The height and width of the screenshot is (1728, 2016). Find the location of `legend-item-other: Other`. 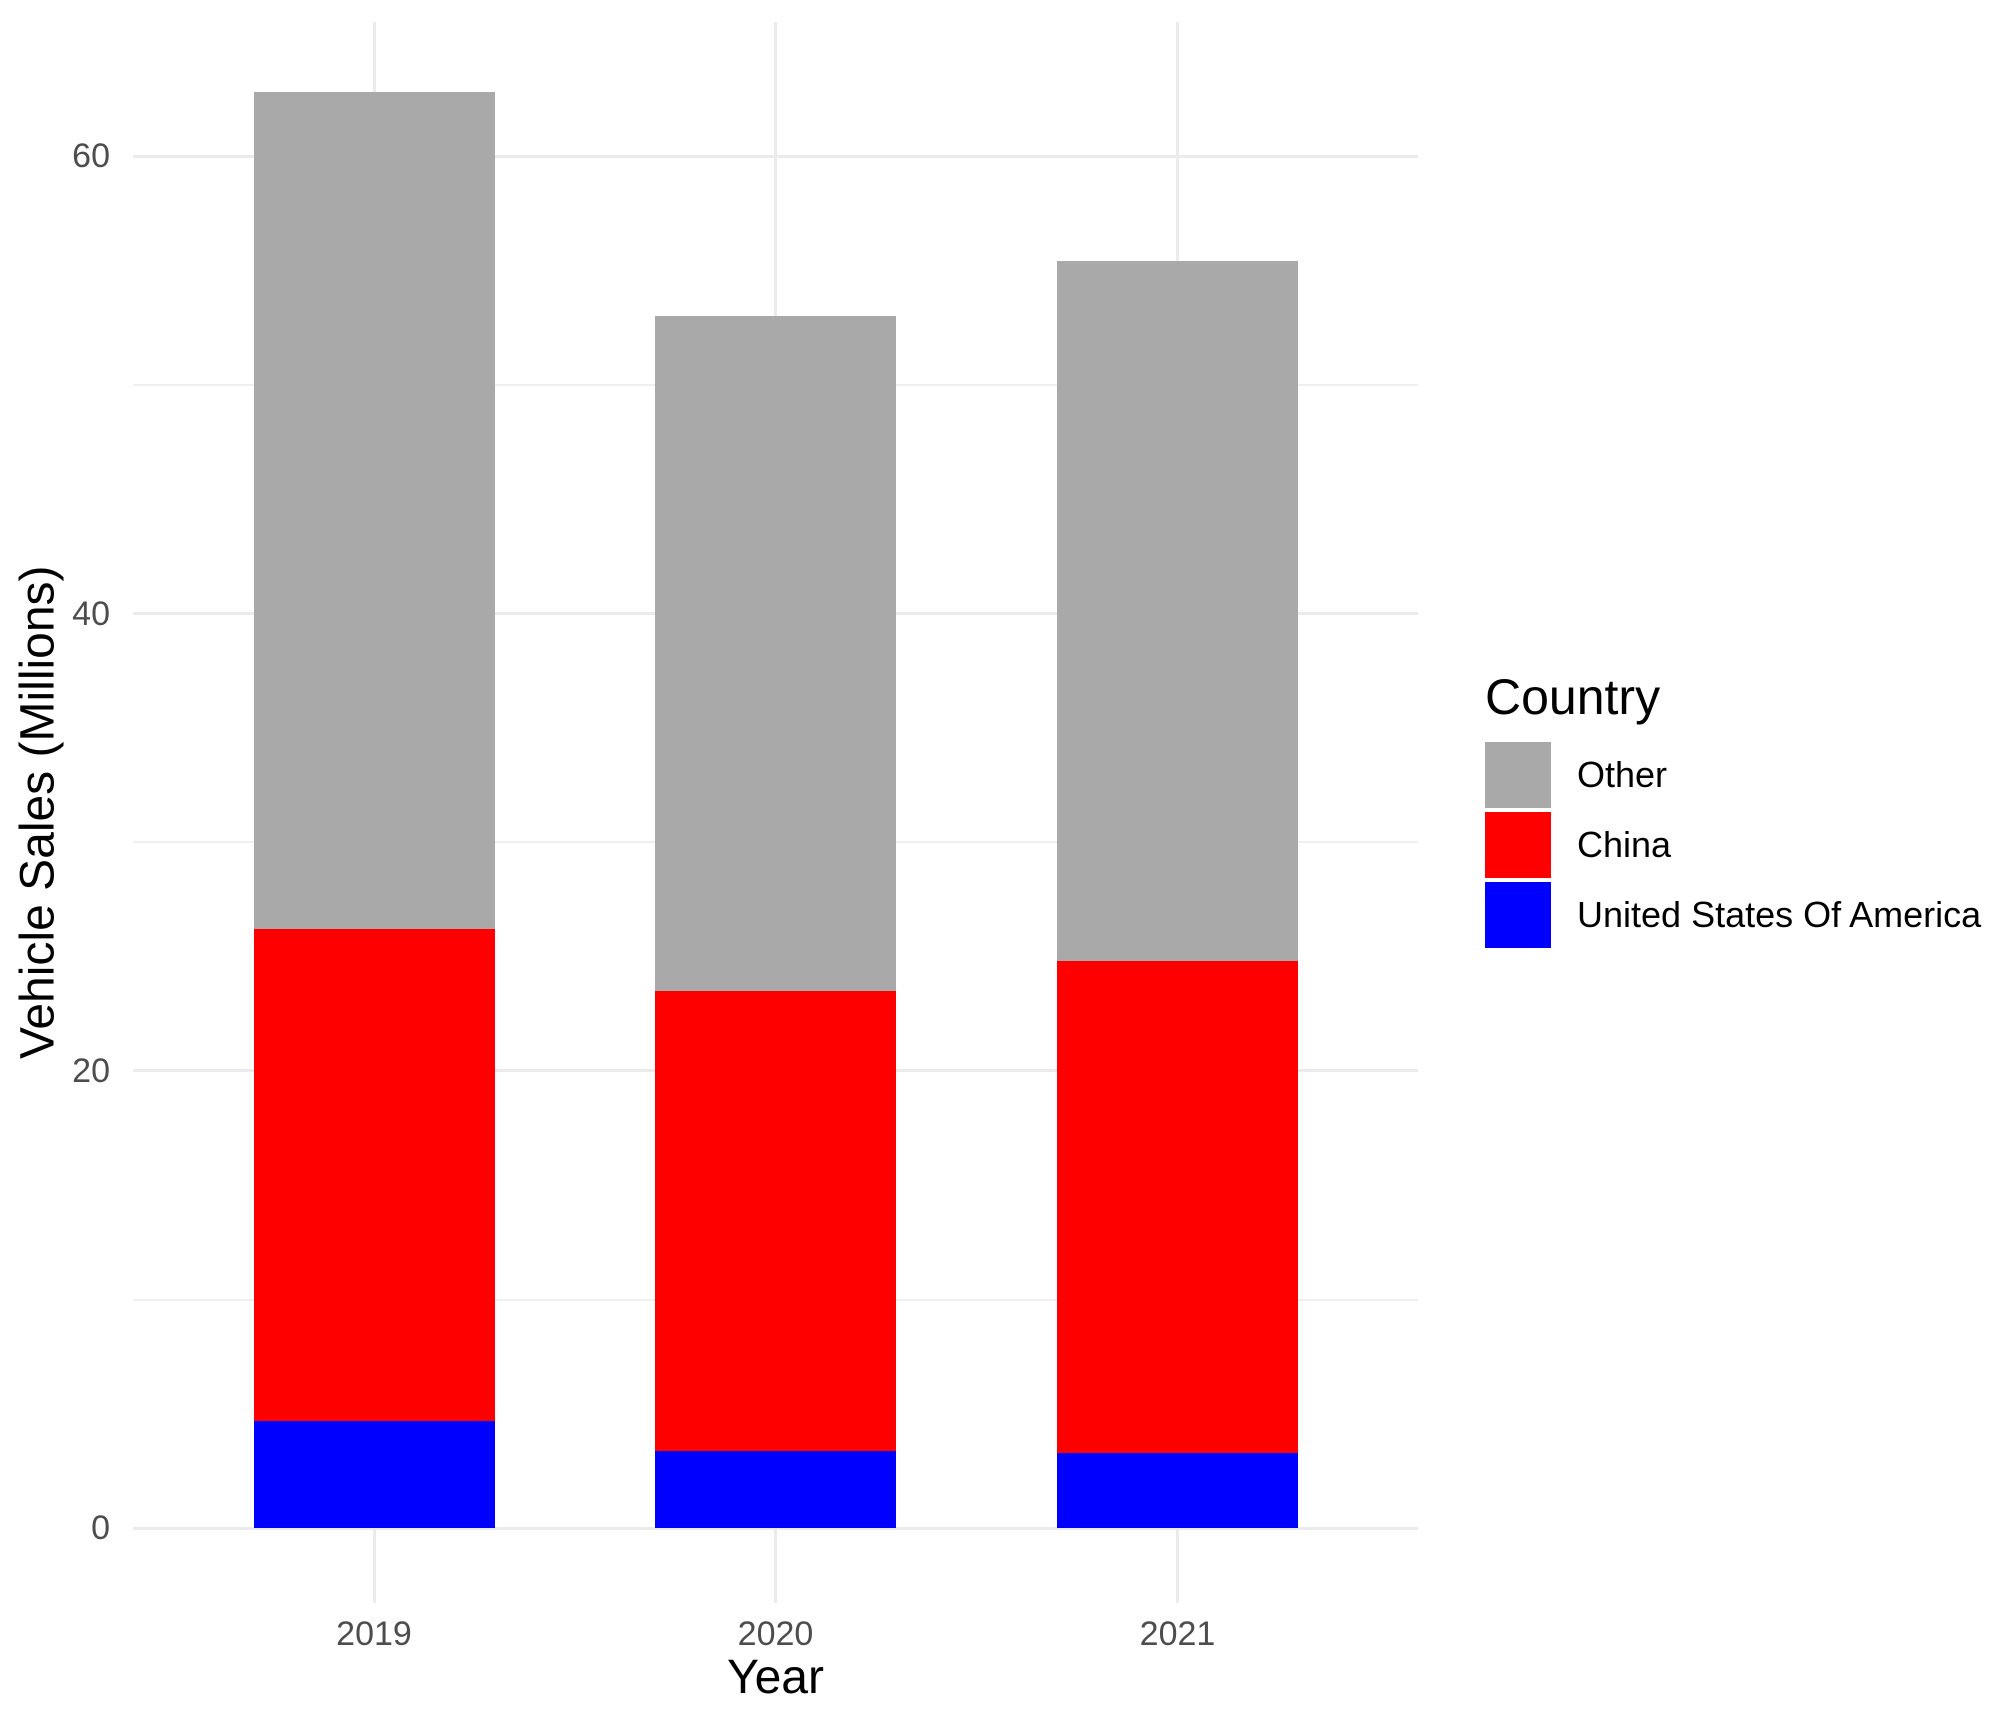

legend-item-other: Other is located at coordinates (1750, 775).